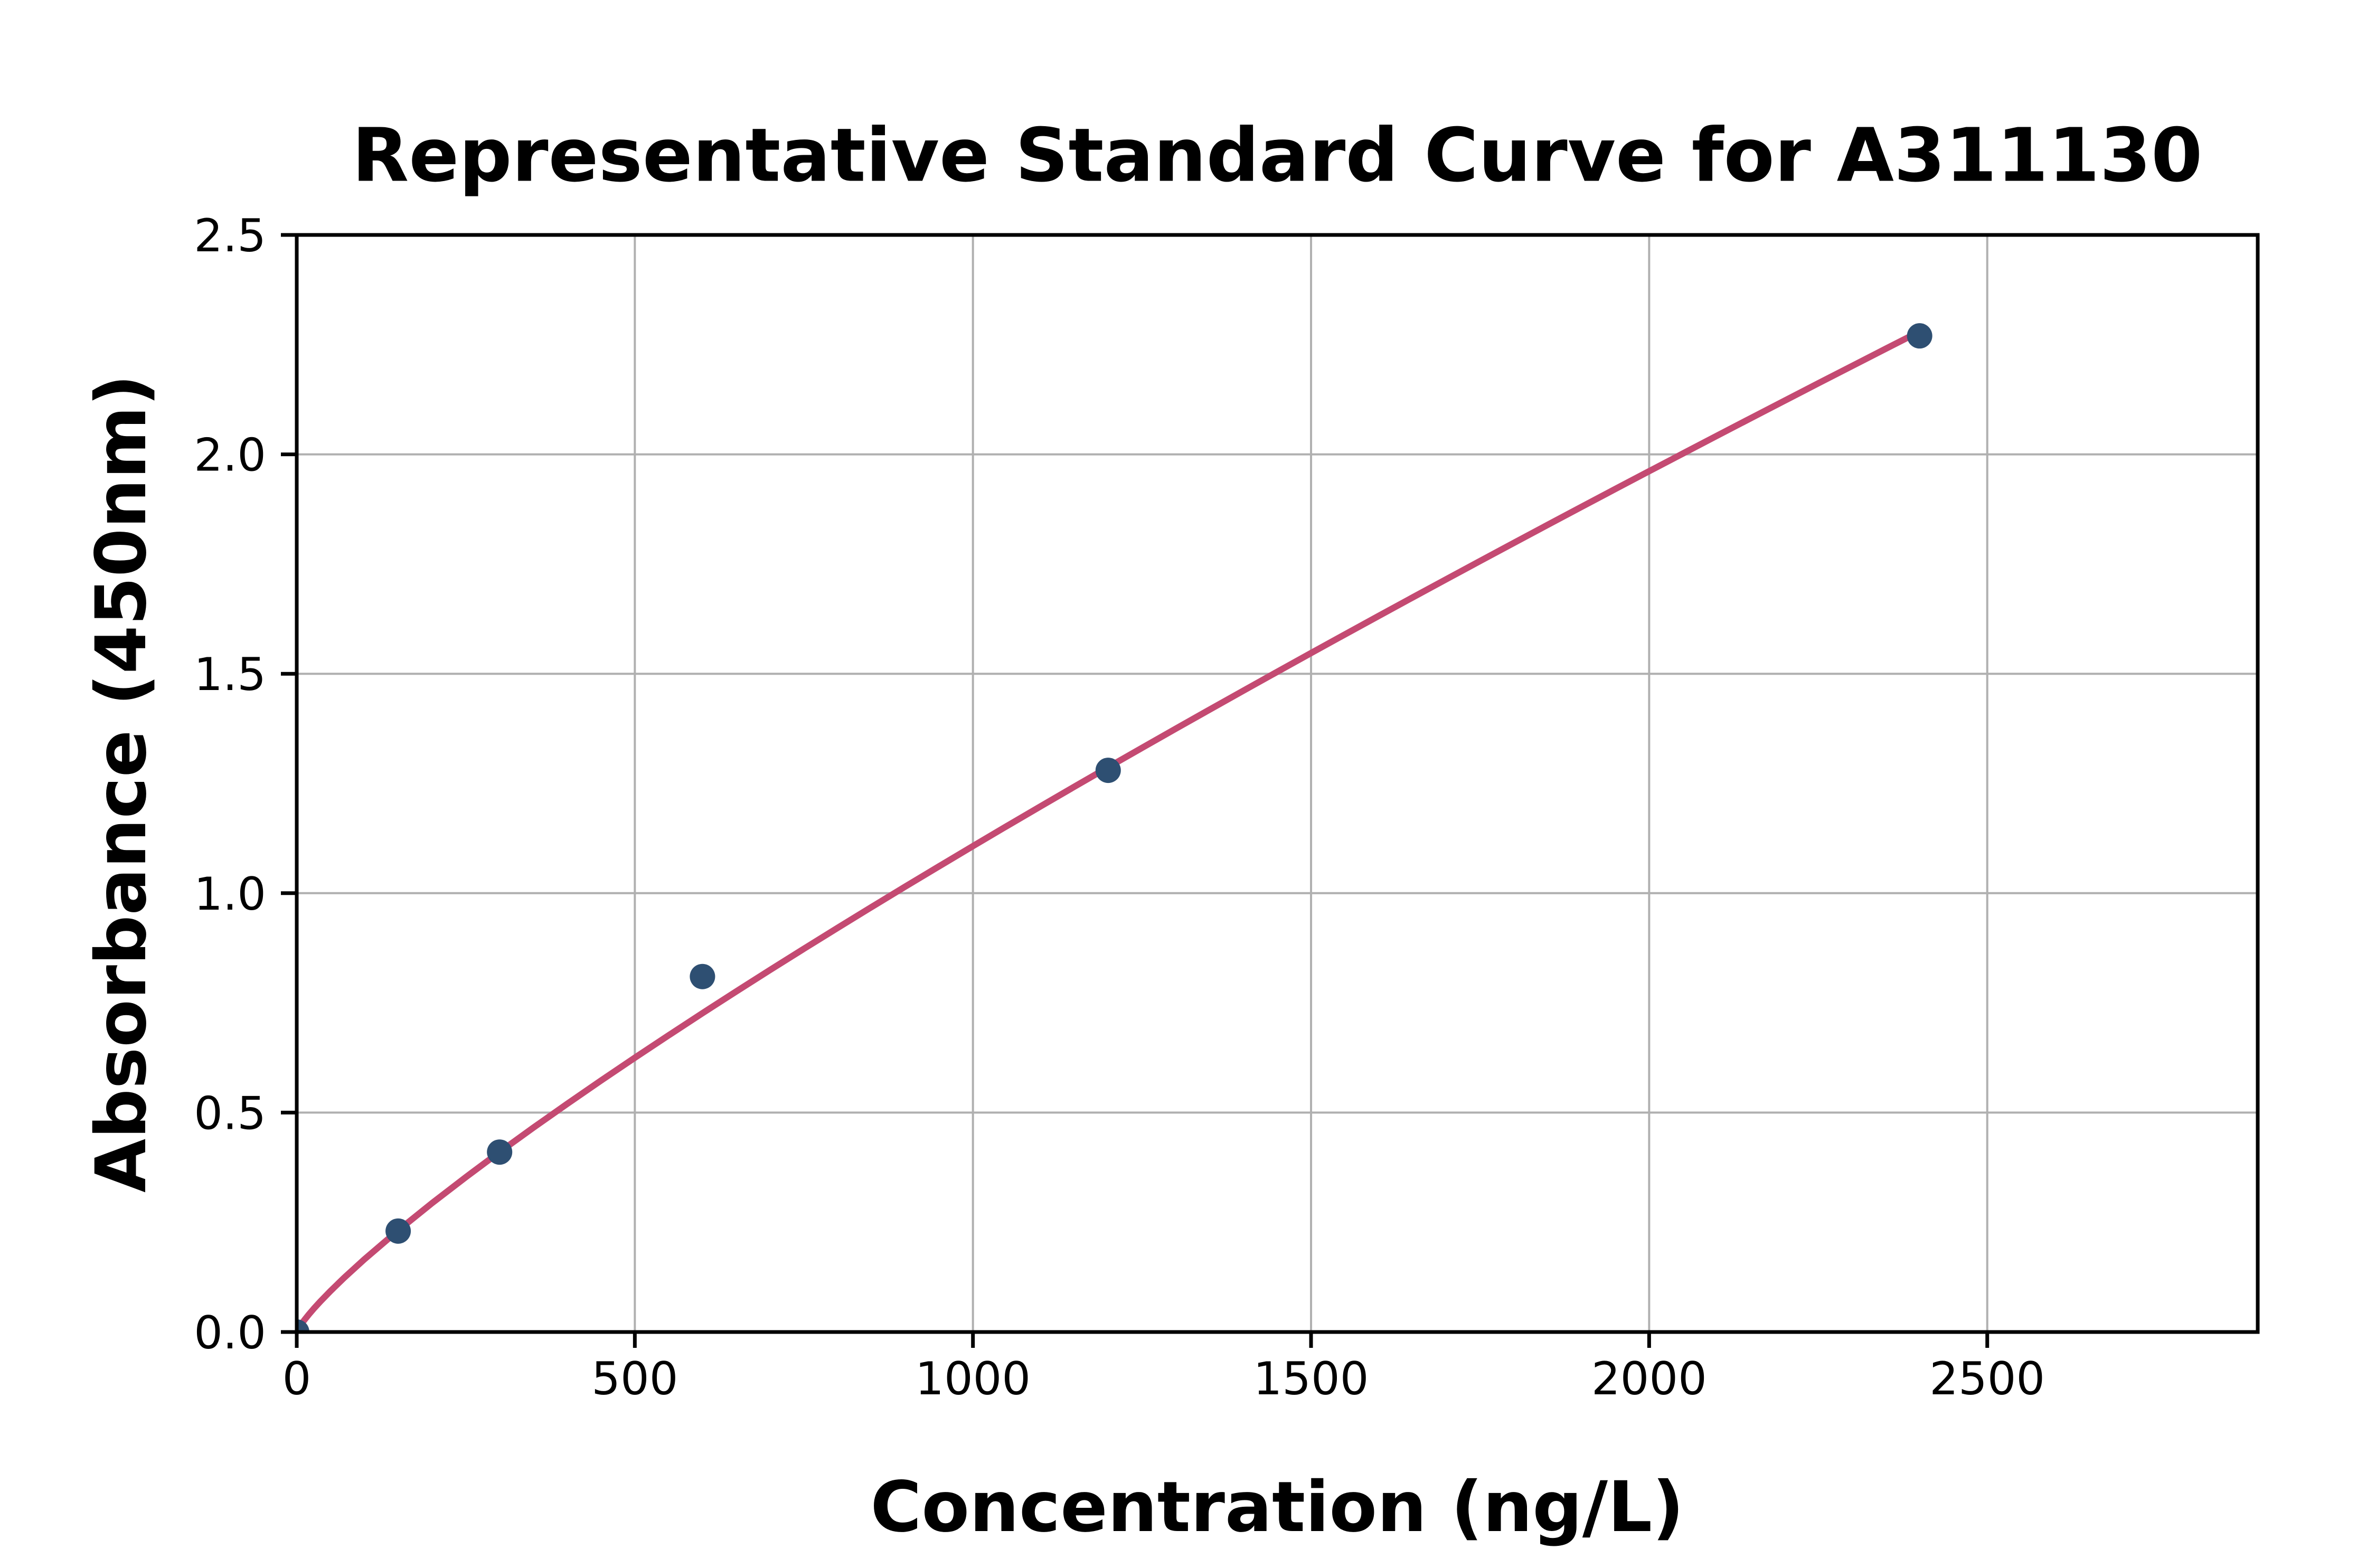 This screenshot has height=1568, width=2376. I want to click on x-tick-label: 2500, so click(1987, 1379).